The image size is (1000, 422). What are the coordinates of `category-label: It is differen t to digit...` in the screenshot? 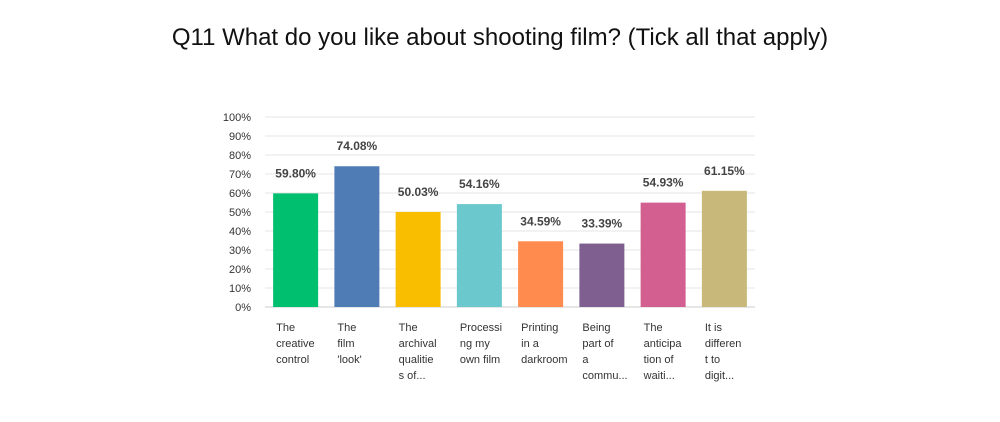 It's located at (723, 352).